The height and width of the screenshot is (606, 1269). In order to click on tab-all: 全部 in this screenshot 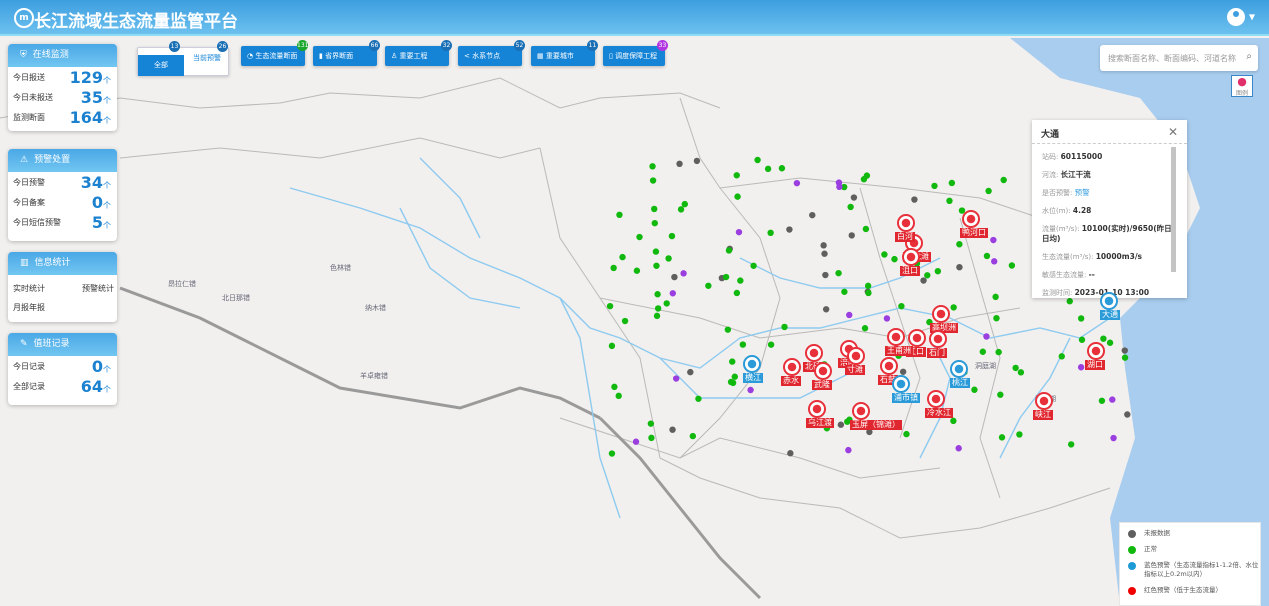, I will do `click(161, 65)`.